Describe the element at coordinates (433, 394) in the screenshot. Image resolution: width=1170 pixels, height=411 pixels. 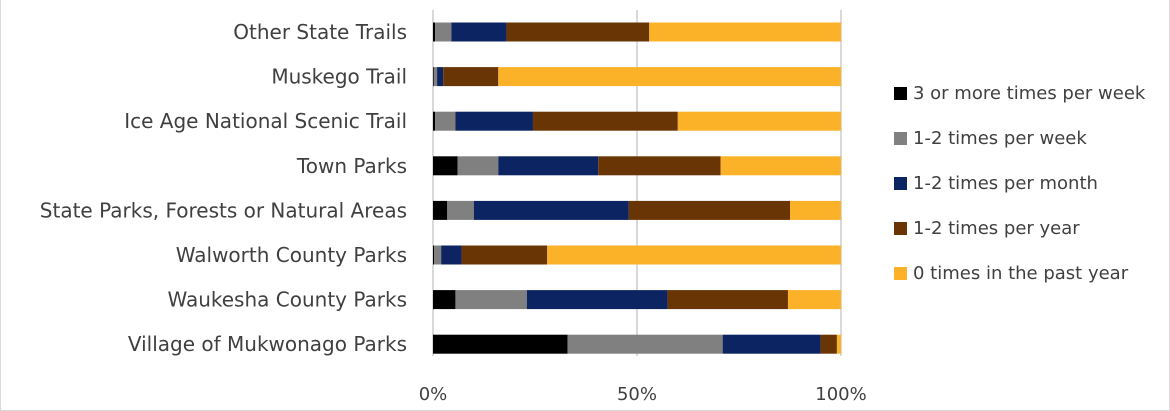
I see `x-tick-label: 0%` at that location.